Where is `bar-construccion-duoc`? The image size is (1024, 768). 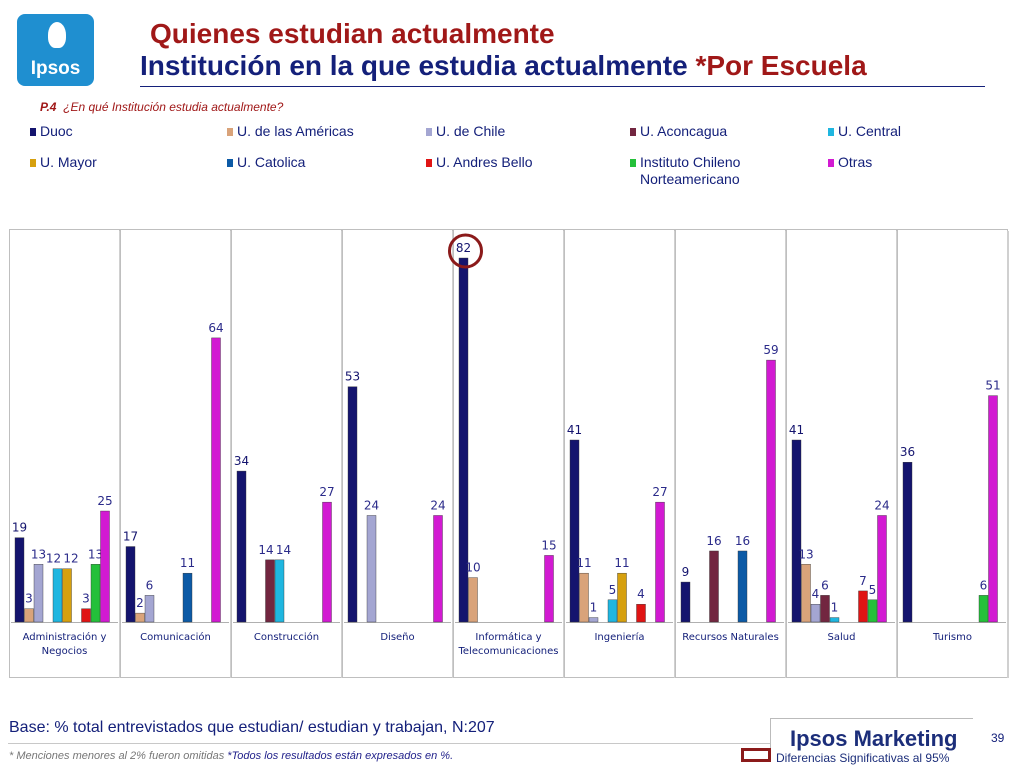 bar-construccion-duoc is located at coordinates (241, 546).